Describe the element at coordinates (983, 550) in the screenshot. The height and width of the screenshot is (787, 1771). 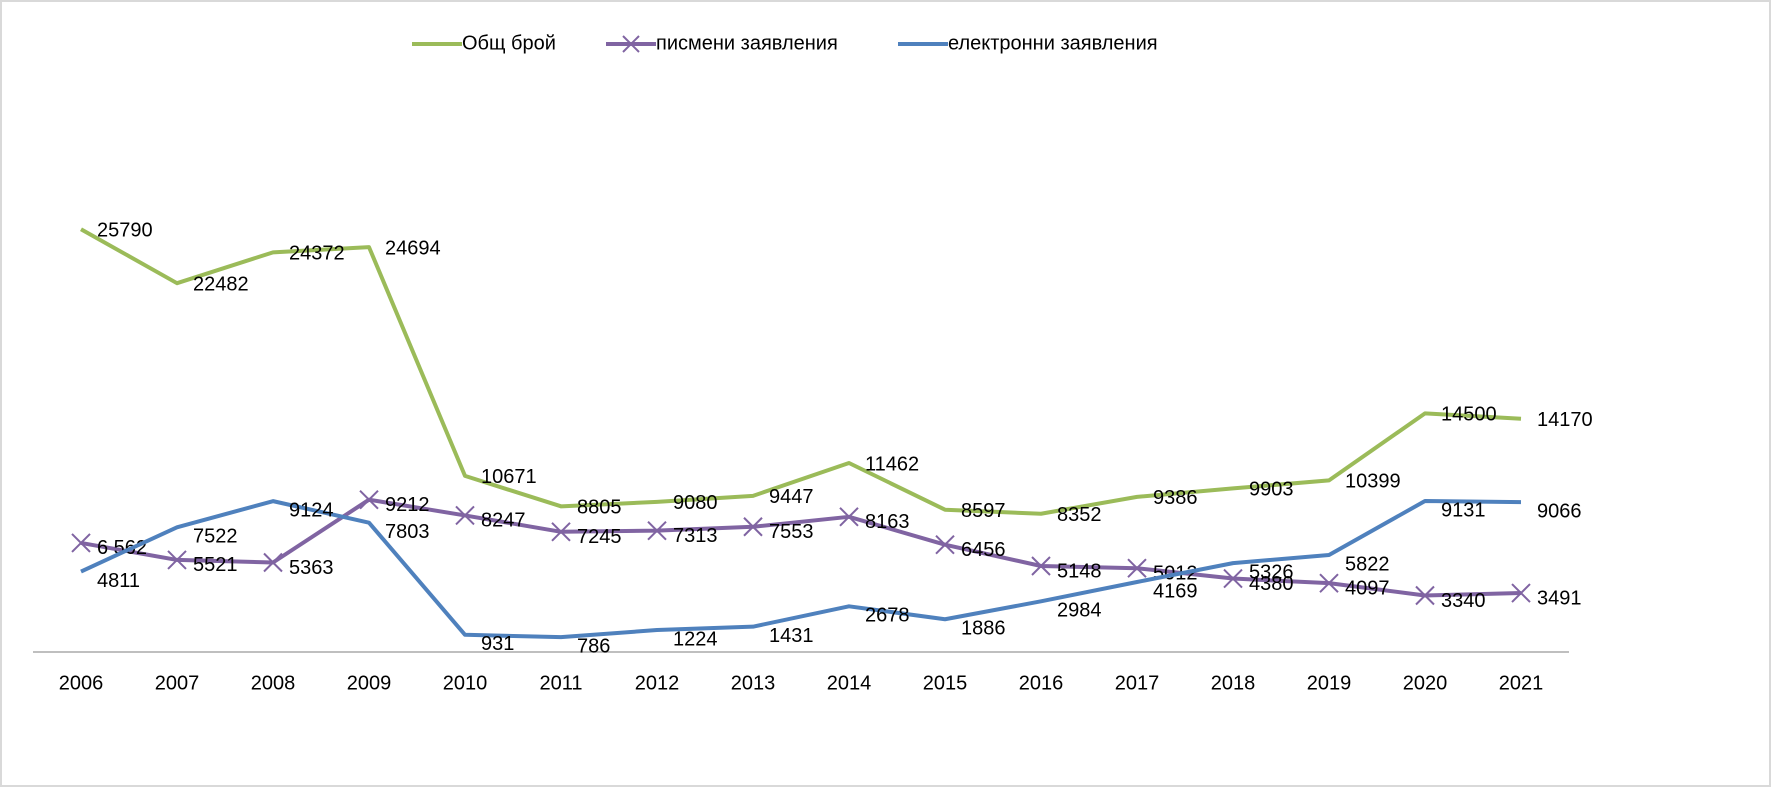
I see `data-label: 6456` at that location.